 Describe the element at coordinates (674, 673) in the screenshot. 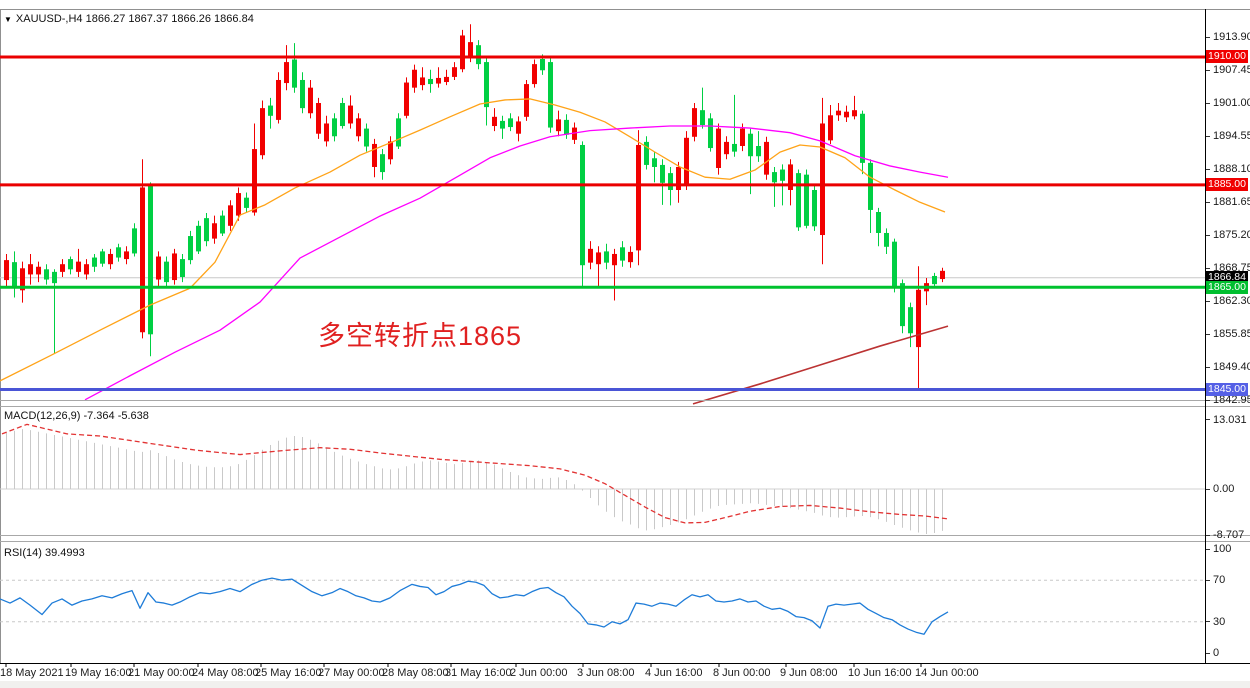

I see `time-axis-label: 4 Jun 16:00` at that location.